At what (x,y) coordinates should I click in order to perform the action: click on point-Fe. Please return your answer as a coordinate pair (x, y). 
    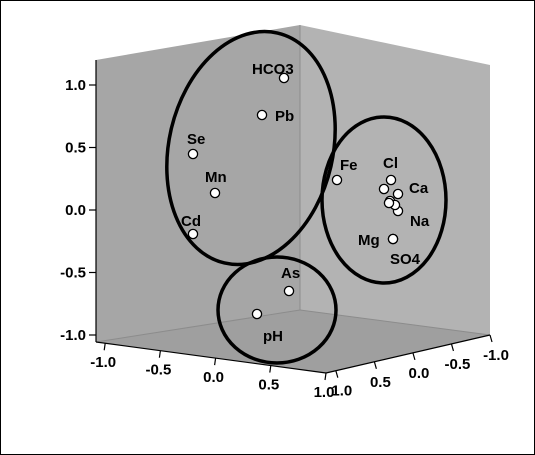
    Looking at the image, I should click on (337, 180).